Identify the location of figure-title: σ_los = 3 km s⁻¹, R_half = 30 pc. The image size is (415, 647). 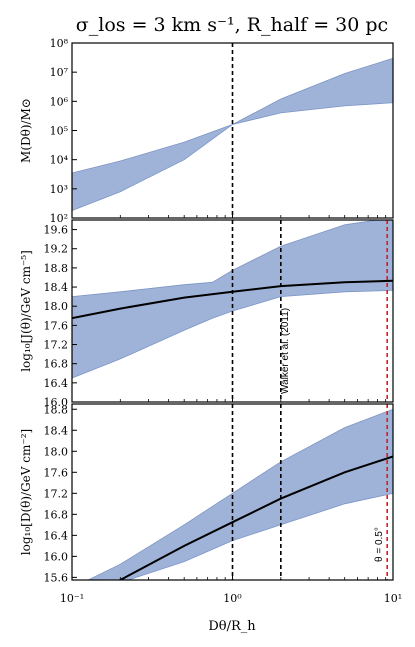
(232, 25).